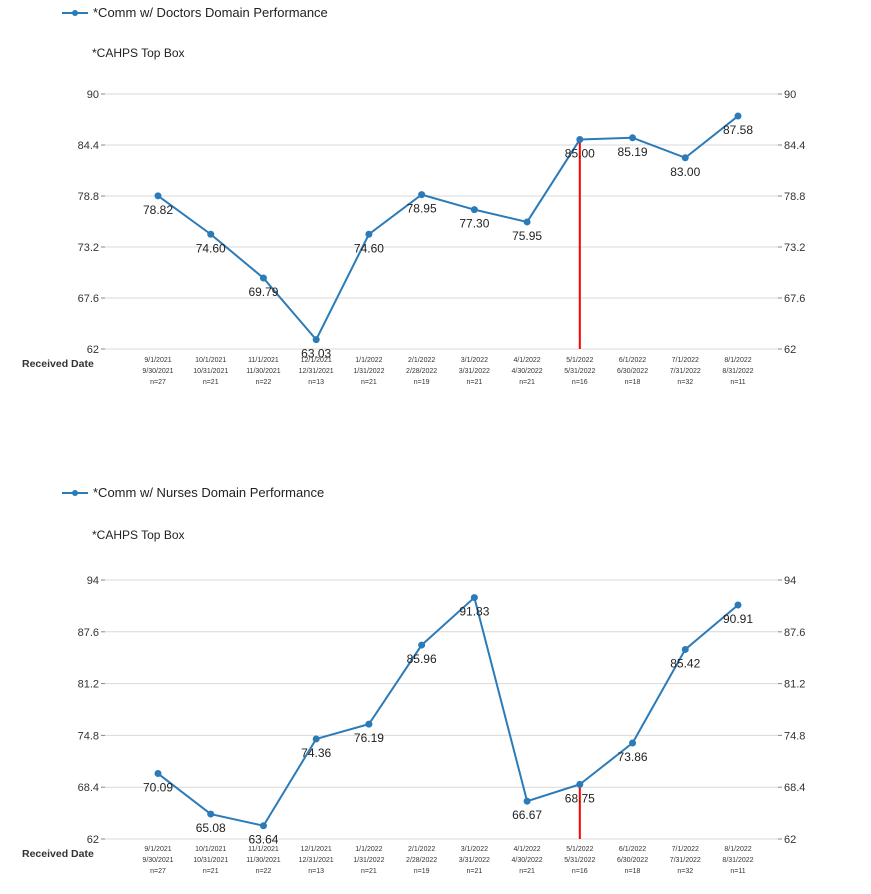  Describe the element at coordinates (316, 860) in the screenshot. I see `x-category-label: 12/31/2021` at that location.